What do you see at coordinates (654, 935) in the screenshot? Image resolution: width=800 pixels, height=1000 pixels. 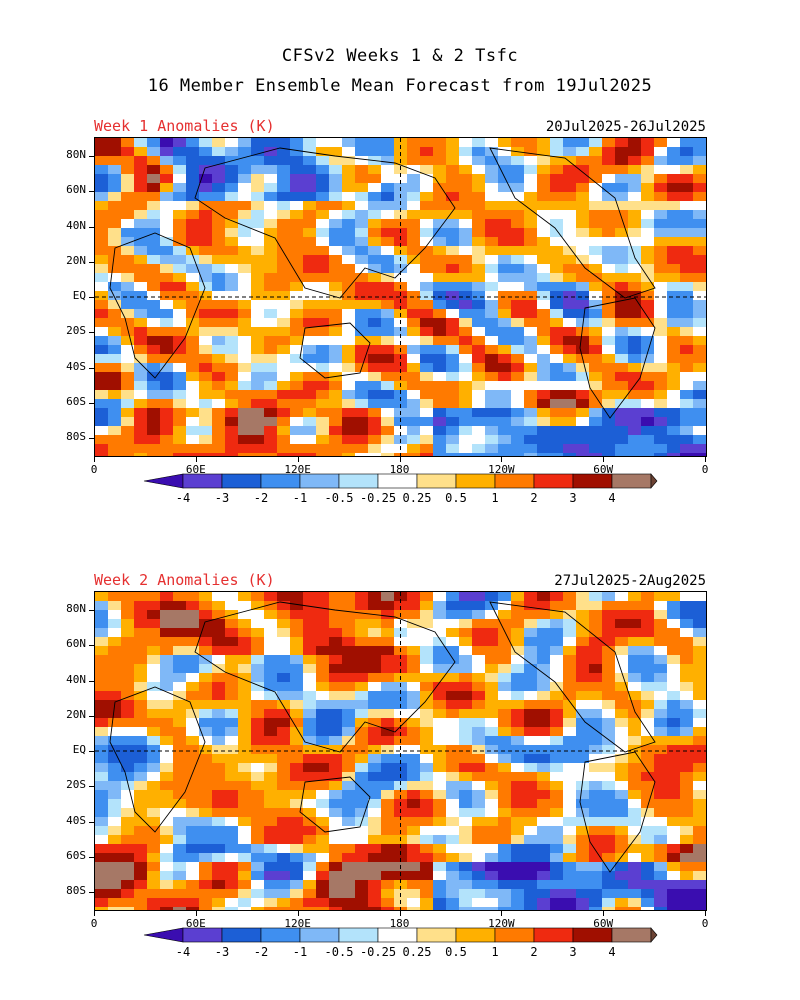 I see `colorbar-arrow-high` at bounding box center [654, 935].